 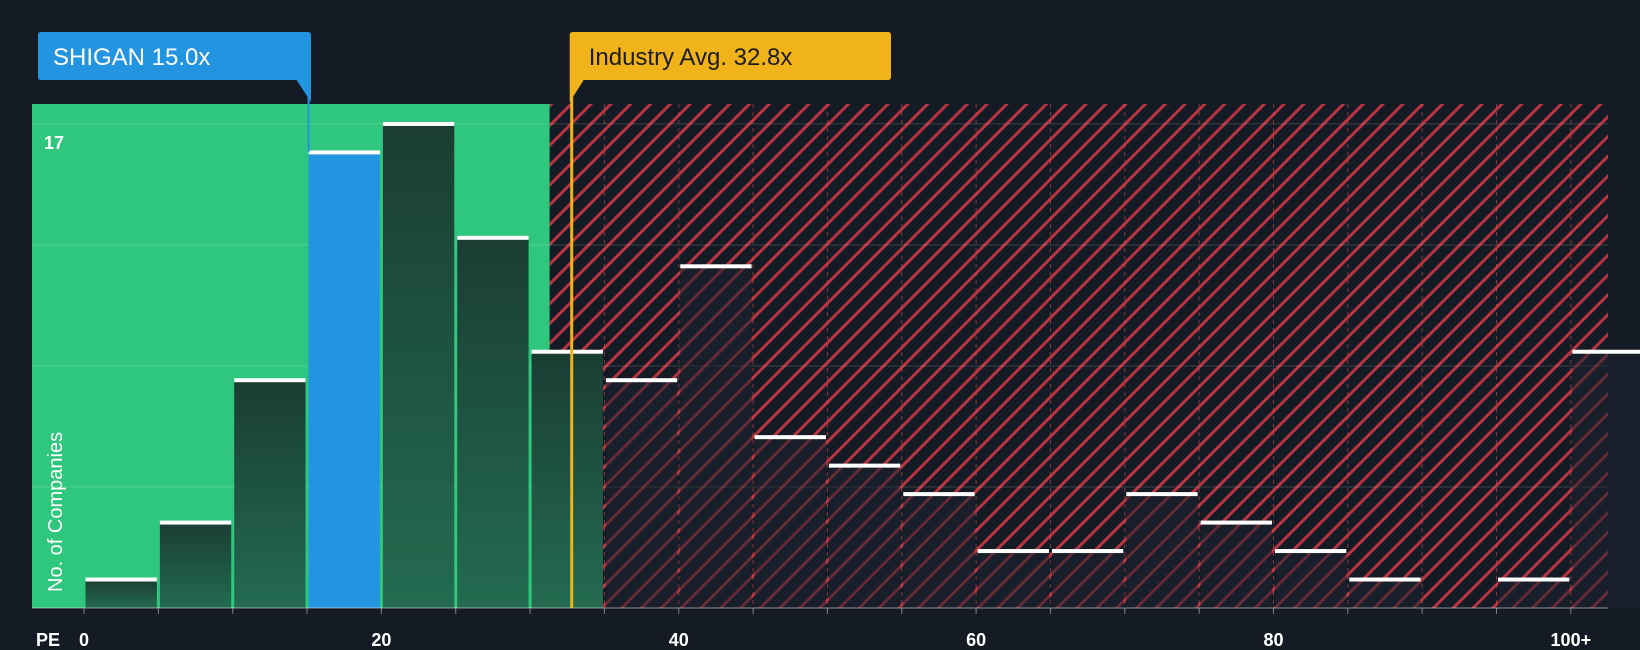 I want to click on company-callout-box, so click(x=174, y=67).